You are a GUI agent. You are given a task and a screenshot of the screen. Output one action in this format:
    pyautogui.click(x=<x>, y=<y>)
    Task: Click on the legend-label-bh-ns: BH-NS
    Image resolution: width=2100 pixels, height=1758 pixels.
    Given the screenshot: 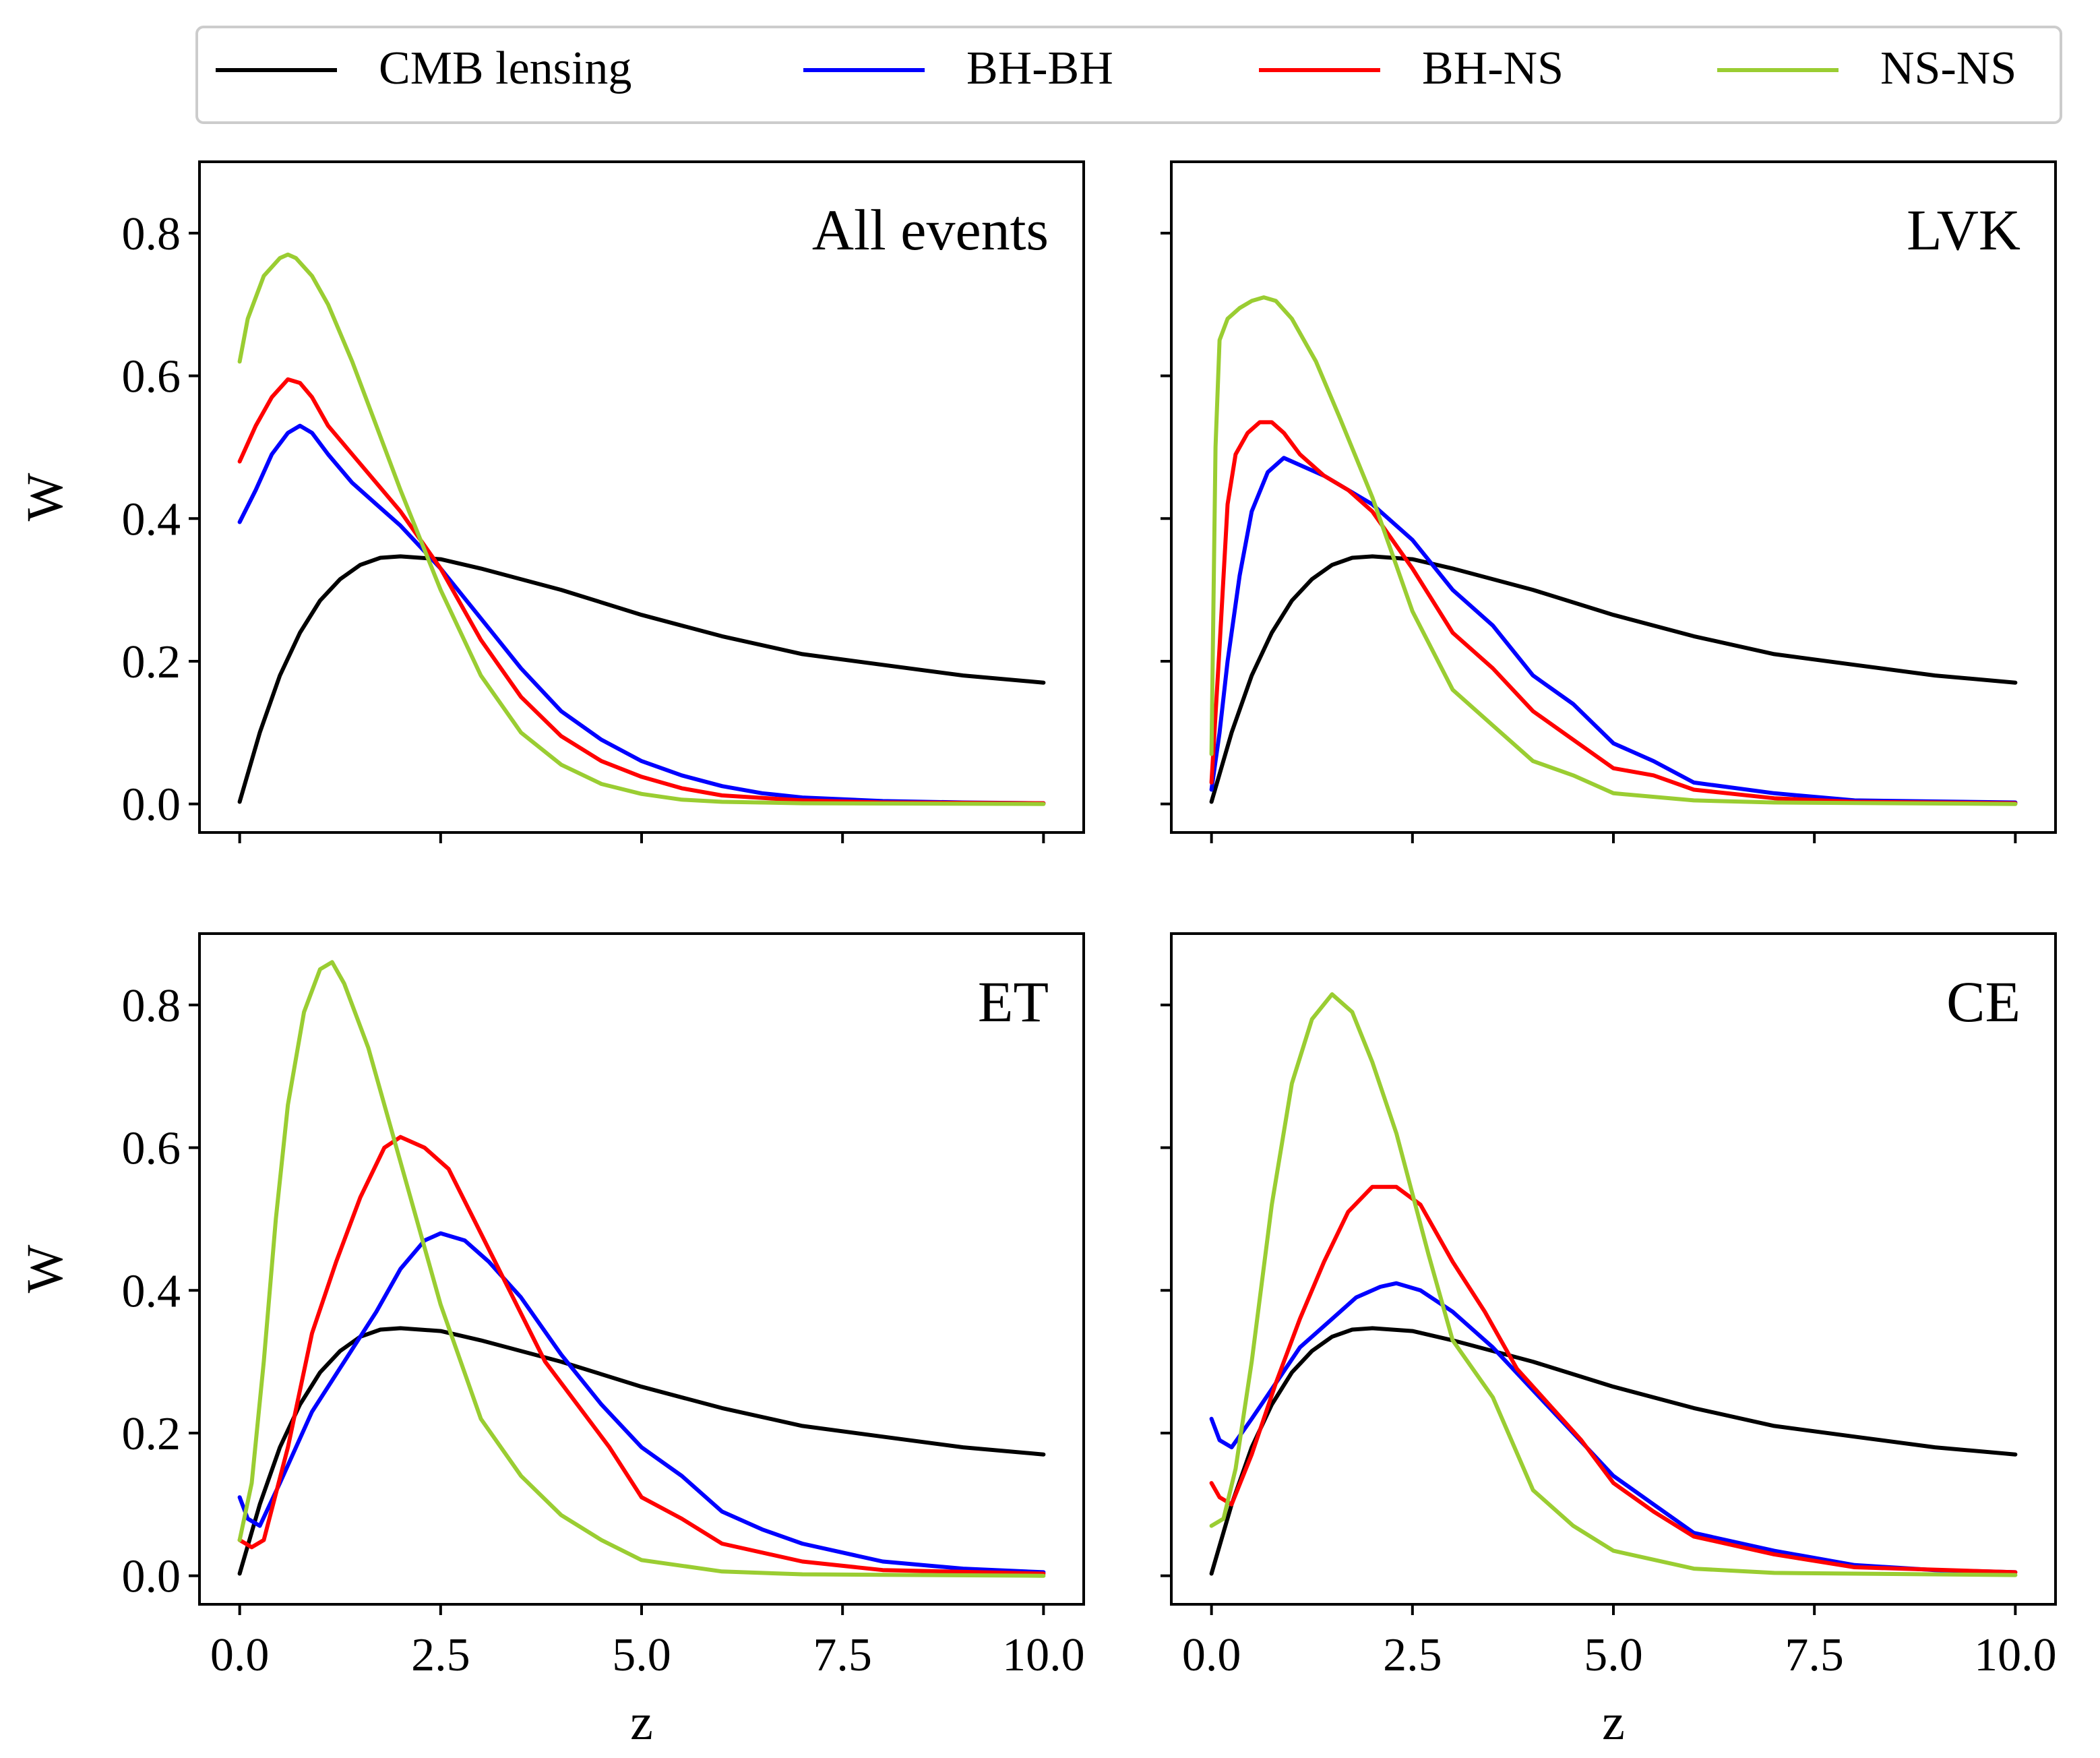 What is the action you would take?
    pyautogui.click(x=1493, y=68)
    